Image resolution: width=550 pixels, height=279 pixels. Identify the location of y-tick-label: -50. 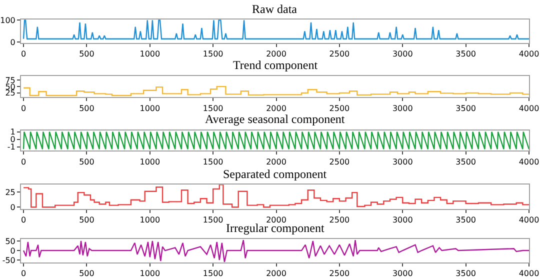
(9, 260).